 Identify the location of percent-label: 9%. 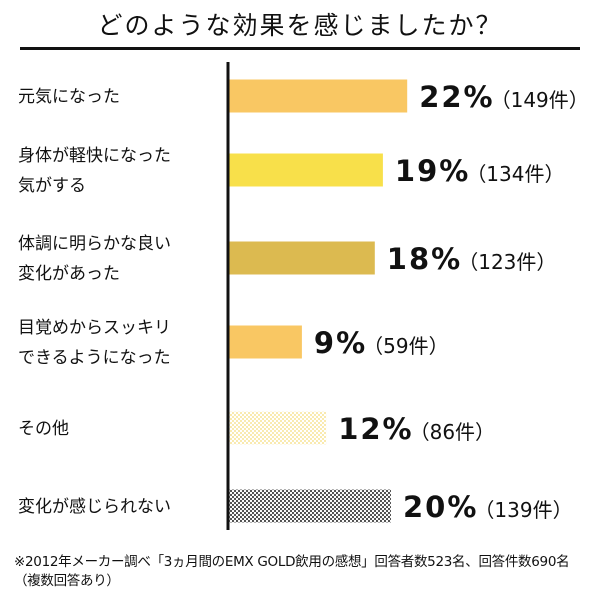
(340, 343).